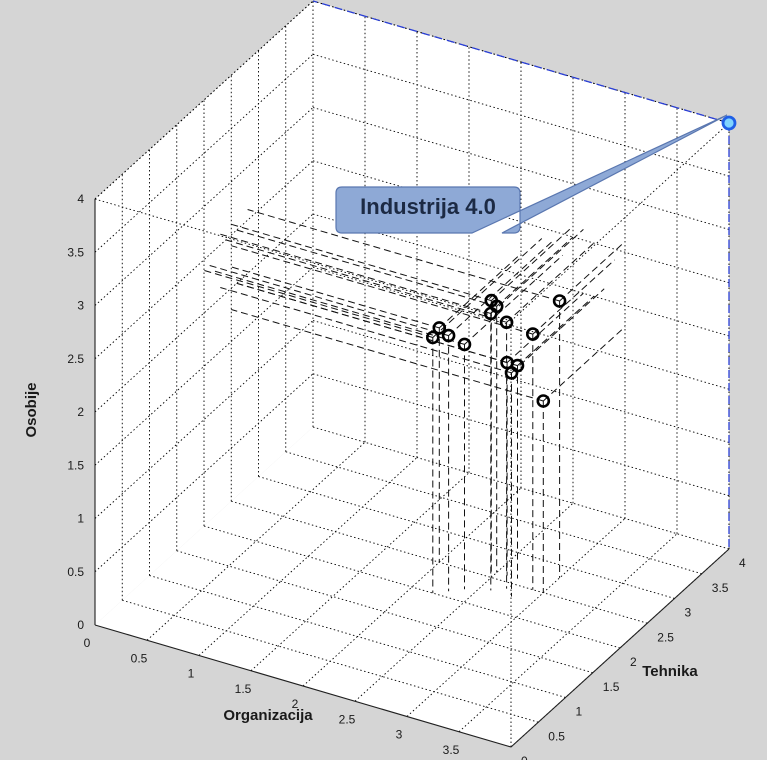  I want to click on highlight-point, so click(729, 123).